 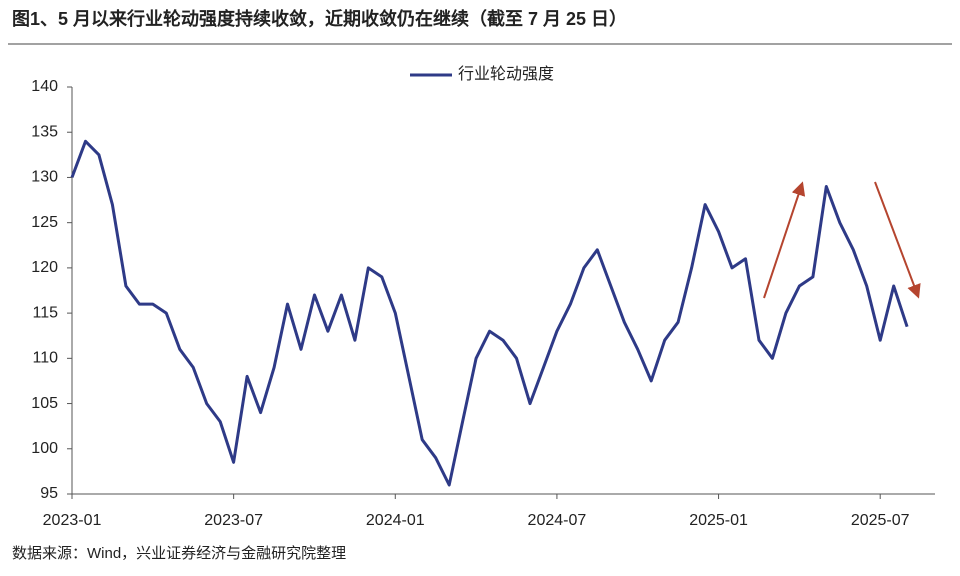 What do you see at coordinates (44, 131) in the screenshot?
I see `y-tick-label: 135` at bounding box center [44, 131].